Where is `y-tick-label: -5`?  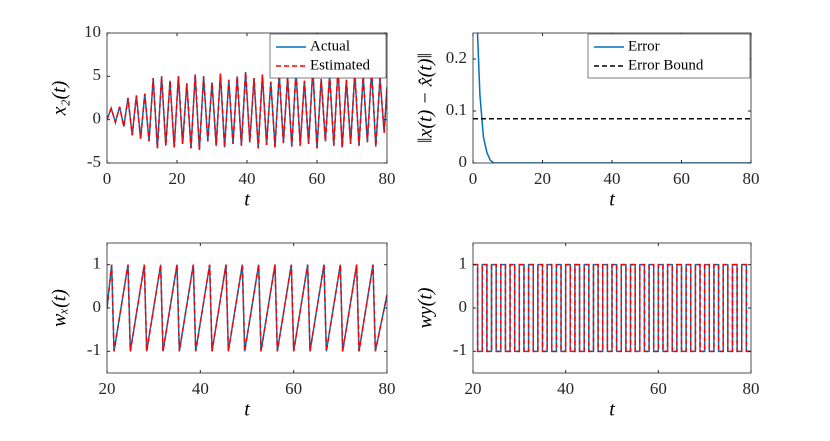 y-tick-label: -5 is located at coordinates (94, 161).